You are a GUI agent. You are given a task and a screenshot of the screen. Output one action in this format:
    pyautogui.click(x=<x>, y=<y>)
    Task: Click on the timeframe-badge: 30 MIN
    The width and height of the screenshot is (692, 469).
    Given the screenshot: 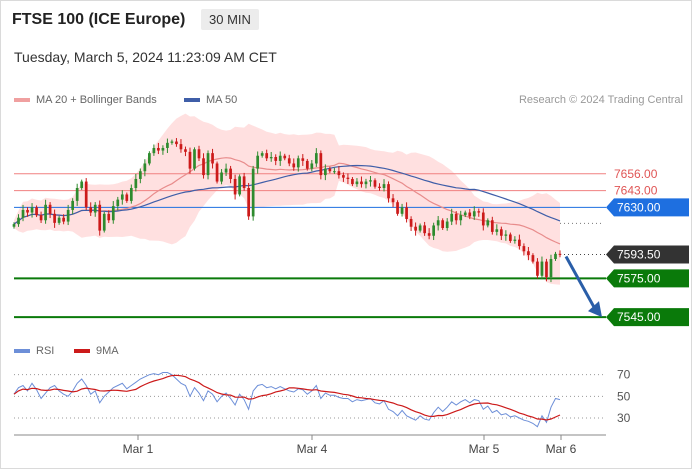 What is the action you would take?
    pyautogui.click(x=230, y=19)
    